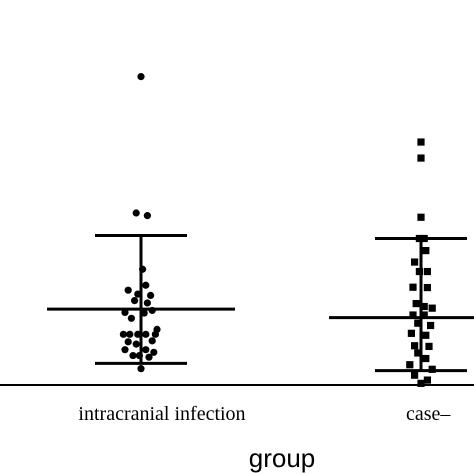  What do you see at coordinates (282, 458) in the screenshot?
I see `x-axis-title: group` at bounding box center [282, 458].